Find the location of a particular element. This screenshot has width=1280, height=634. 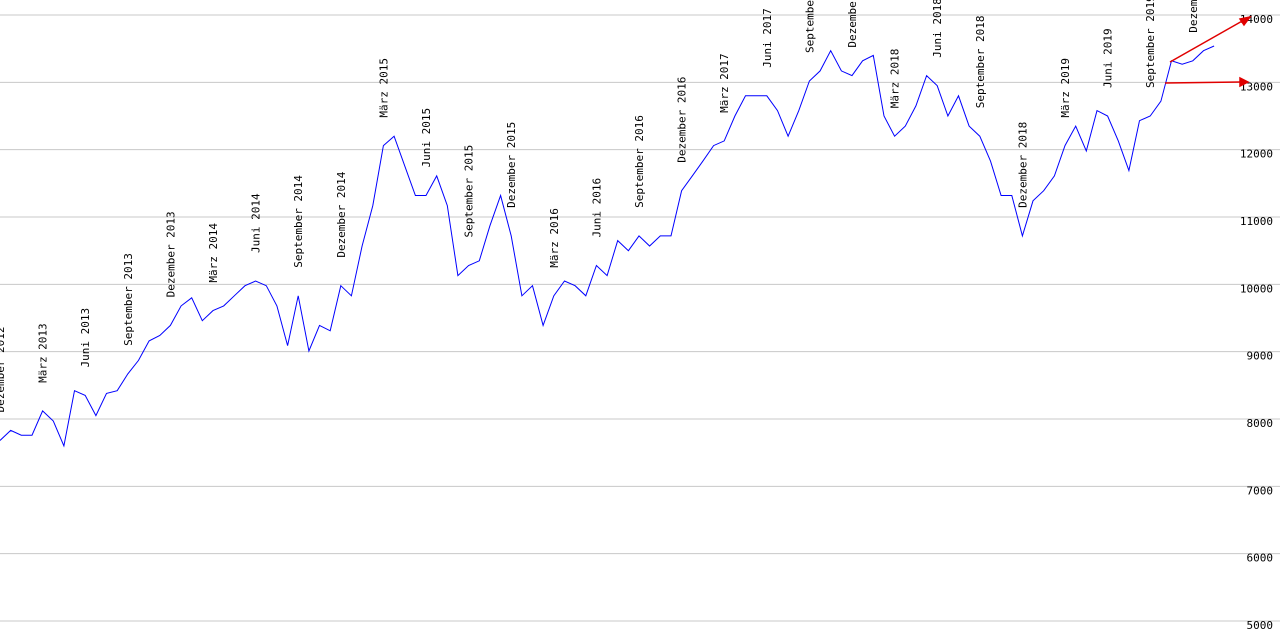

x-tick-label: März 2013 is located at coordinates (43, 353).